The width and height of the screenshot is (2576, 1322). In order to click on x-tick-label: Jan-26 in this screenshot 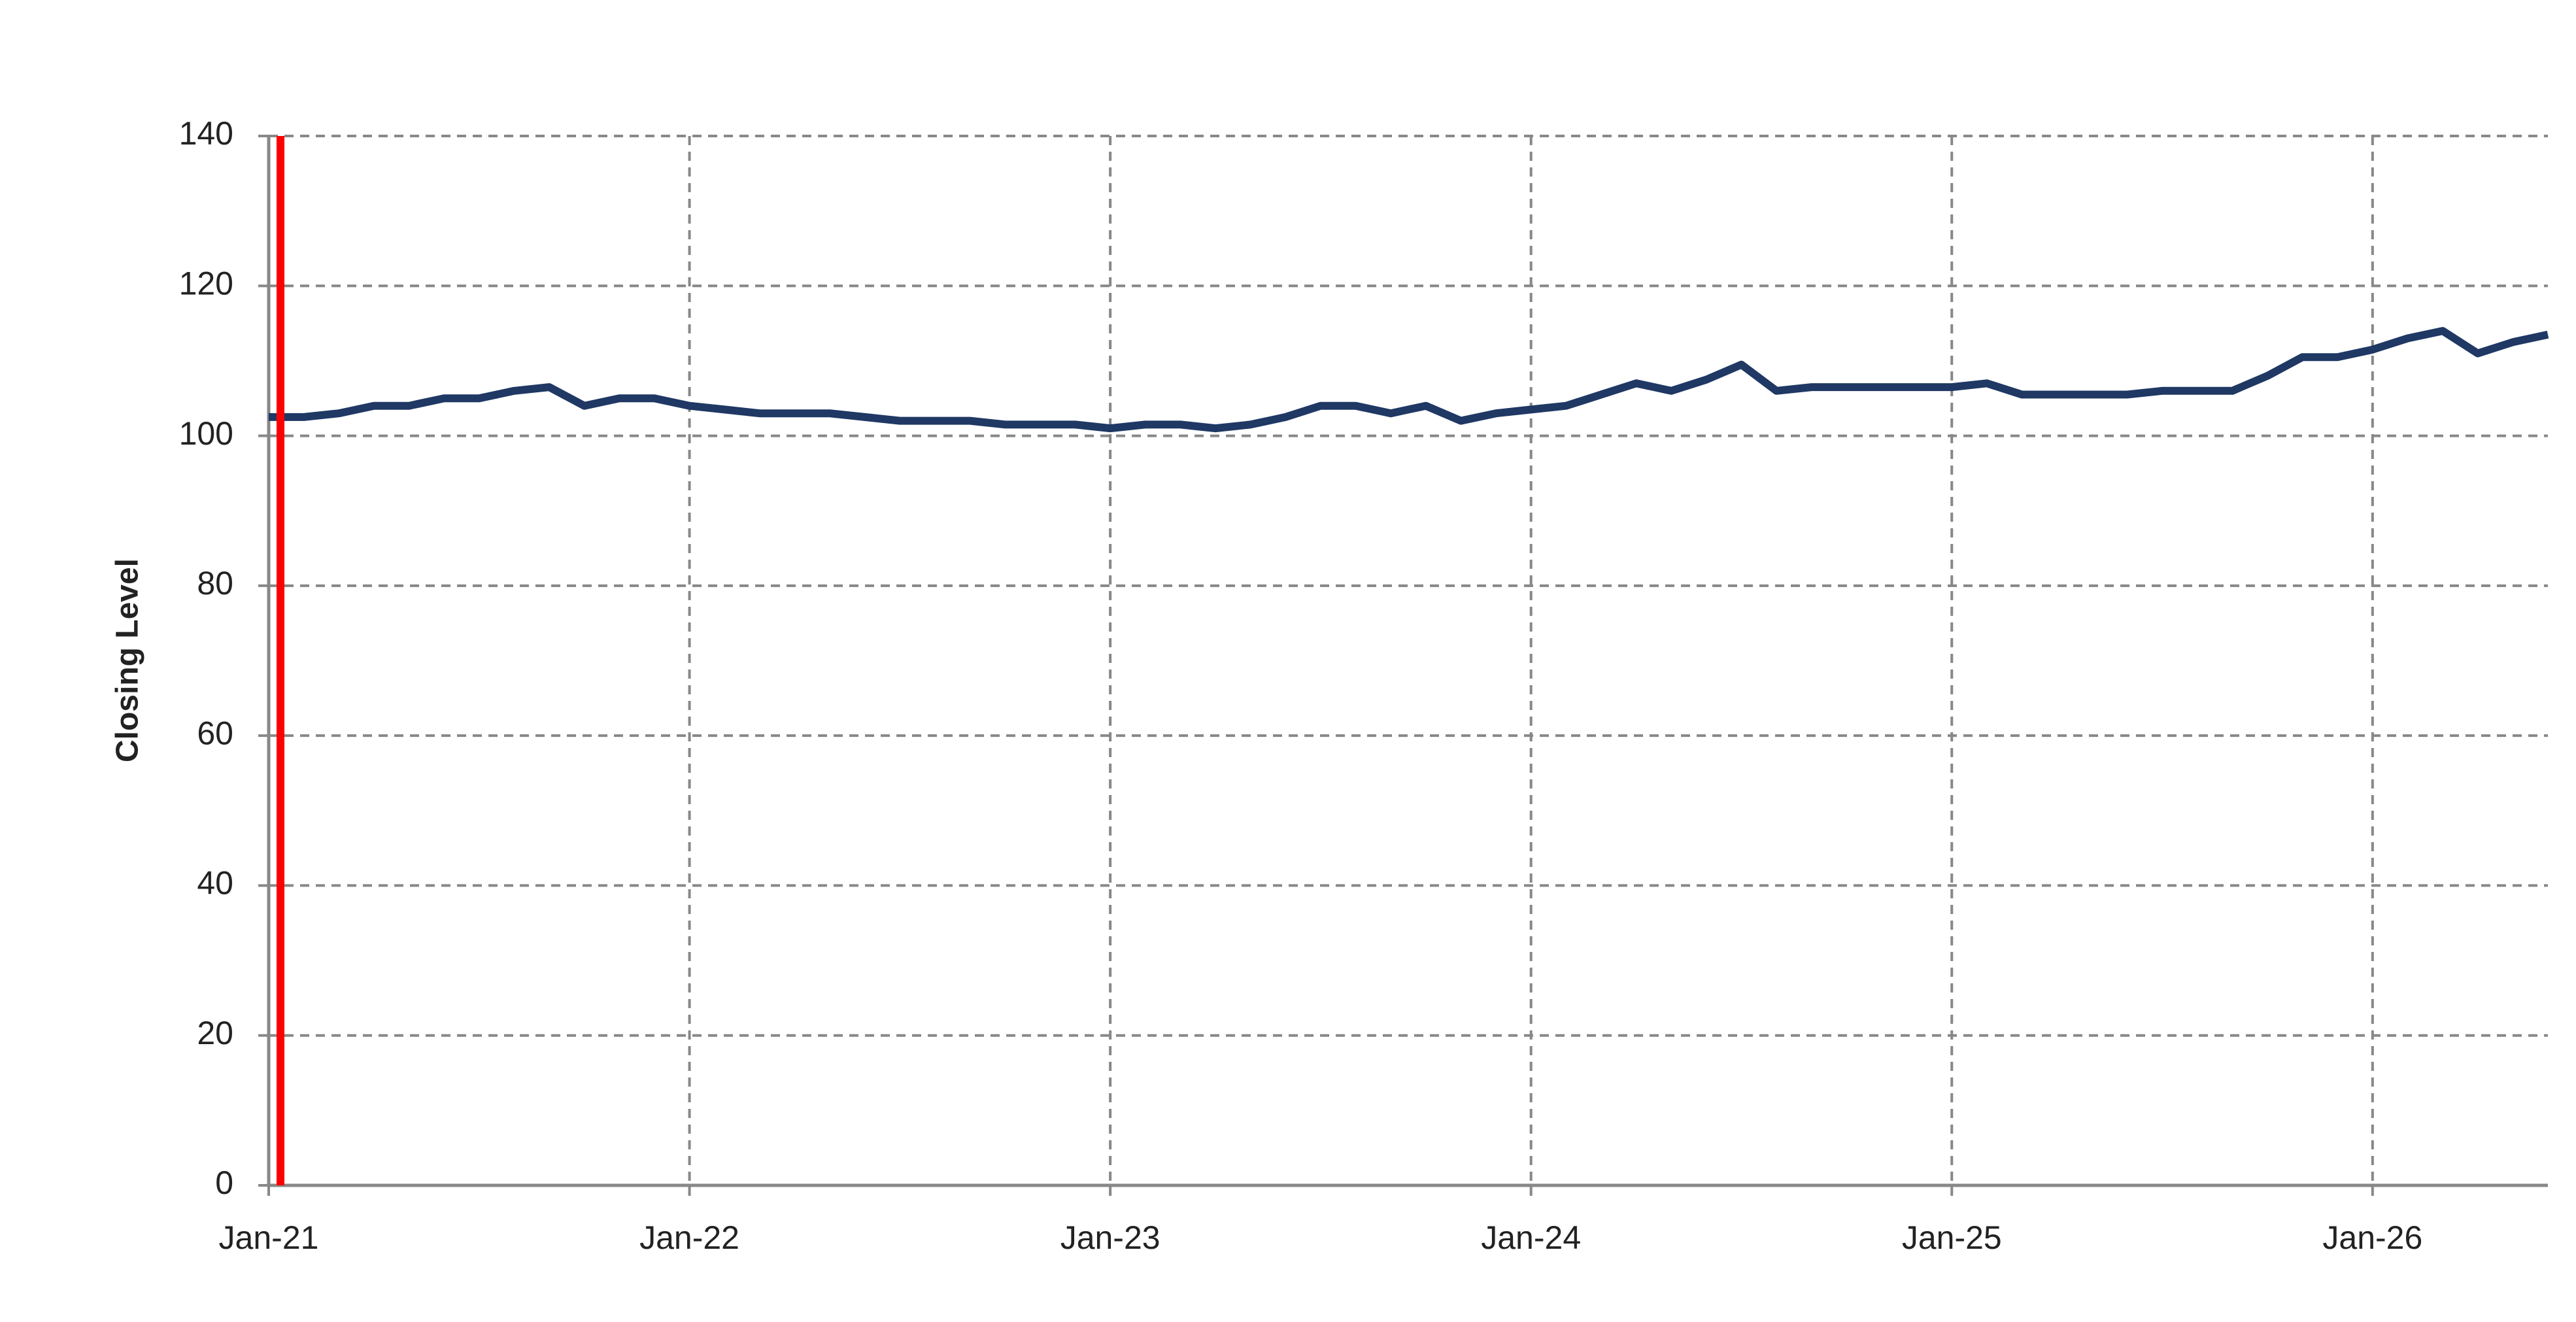, I will do `click(2372, 1237)`.